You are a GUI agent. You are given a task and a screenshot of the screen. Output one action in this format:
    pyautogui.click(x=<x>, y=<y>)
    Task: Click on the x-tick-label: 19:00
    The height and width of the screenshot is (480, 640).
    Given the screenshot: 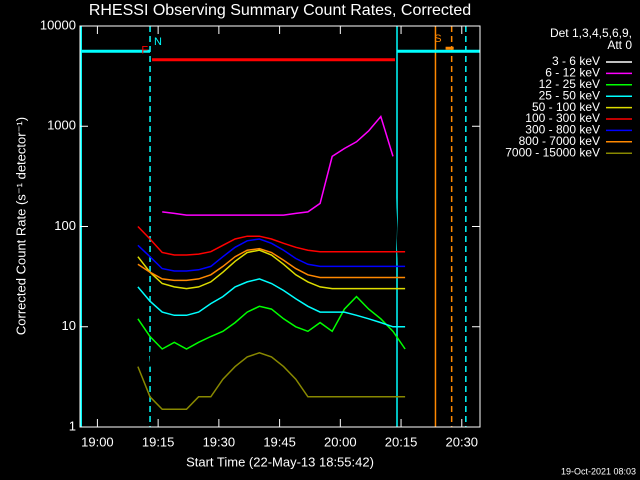 What is the action you would take?
    pyautogui.click(x=97, y=441)
    